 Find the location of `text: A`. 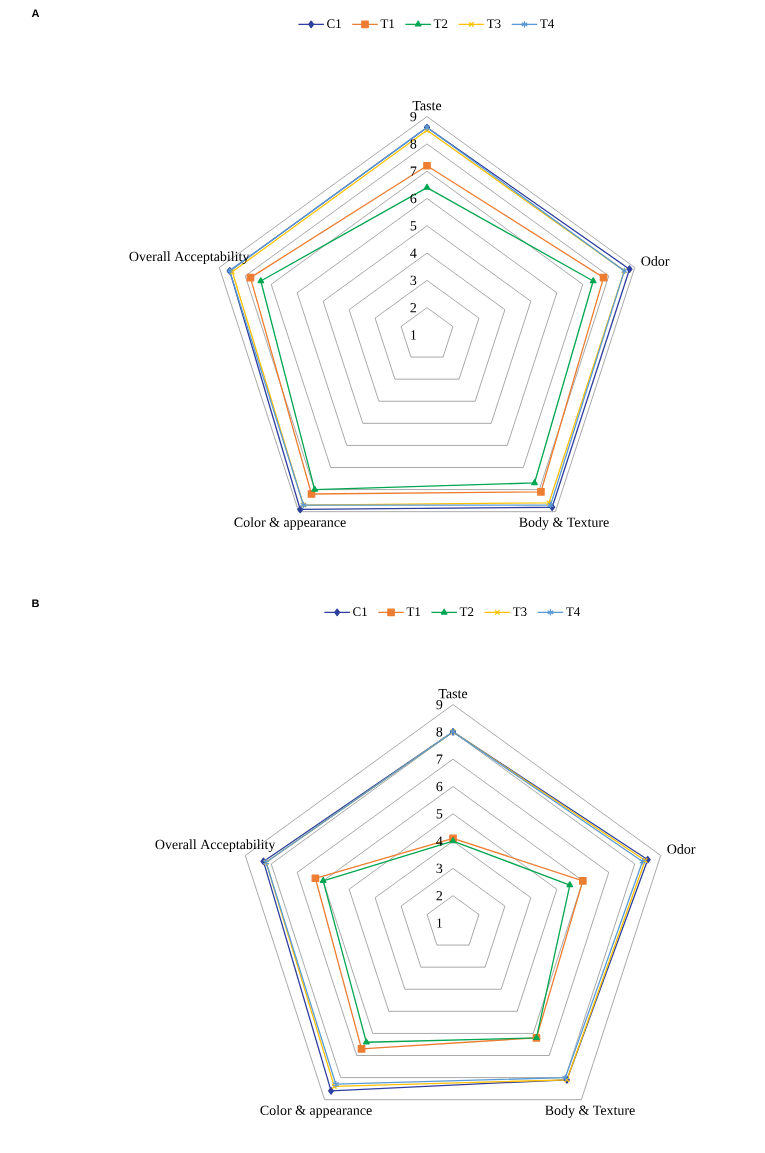

text: A is located at coordinates (35, 13).